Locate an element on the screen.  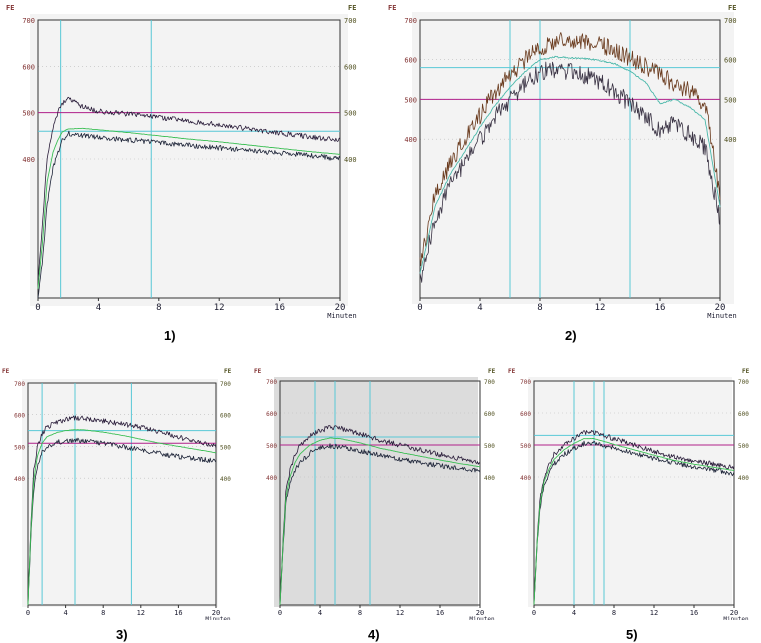
chart-4-series-upper-line is located at coordinates (380, 515).